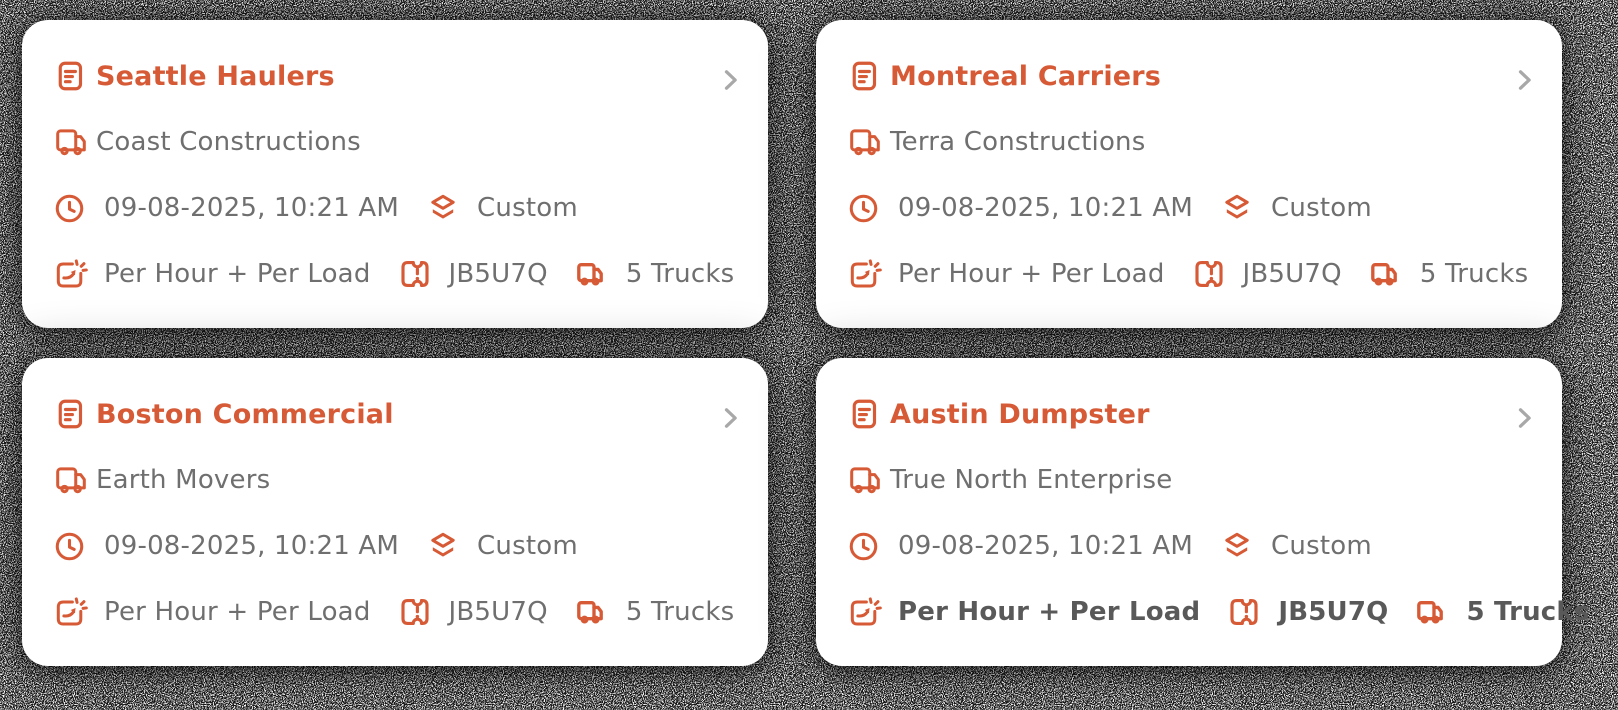 This screenshot has height=710, width=1618. Describe the element at coordinates (245, 414) in the screenshot. I see `card-title: Boston Commercial` at that location.